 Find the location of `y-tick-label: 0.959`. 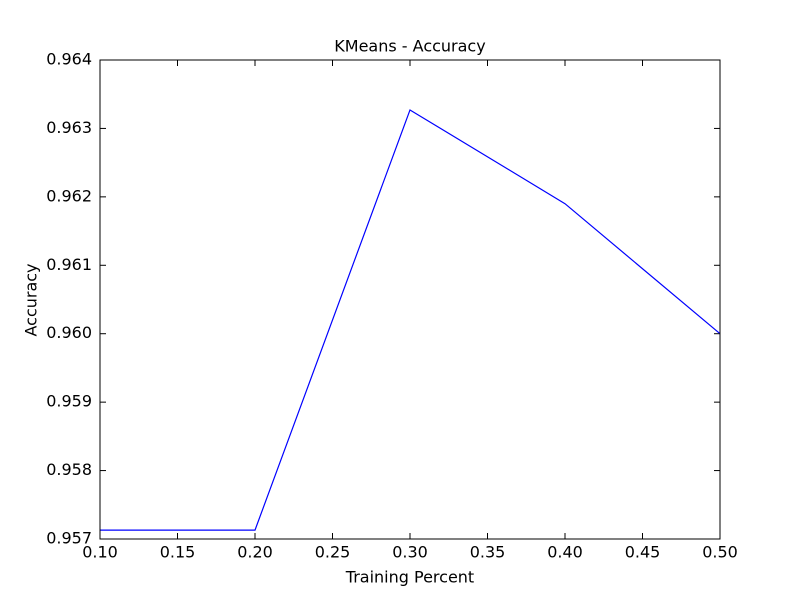

y-tick-label: 0.959 is located at coordinates (69, 401).